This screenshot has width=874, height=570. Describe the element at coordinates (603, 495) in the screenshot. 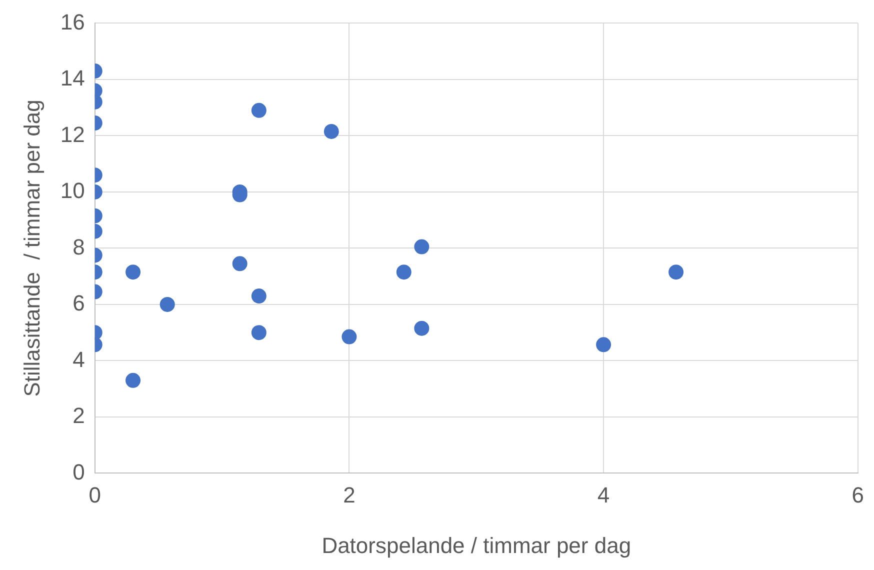

I see `x-tick-label: 4` at that location.